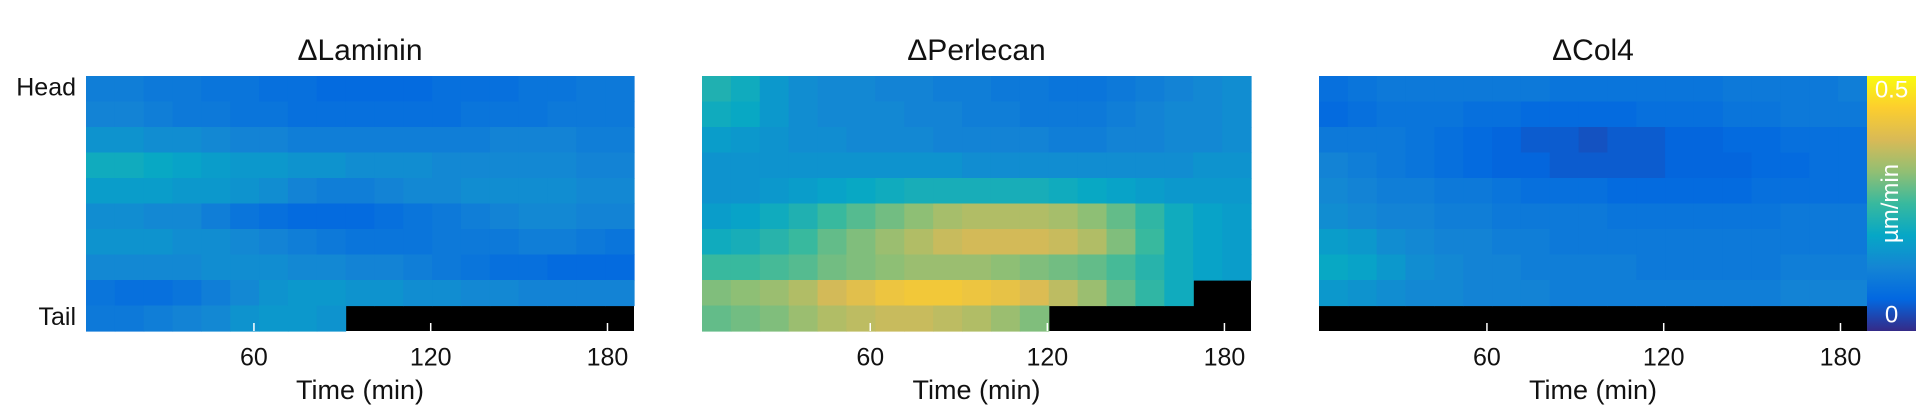 The height and width of the screenshot is (411, 1920). I want to click on x-tick-label: 180, so click(1225, 358).